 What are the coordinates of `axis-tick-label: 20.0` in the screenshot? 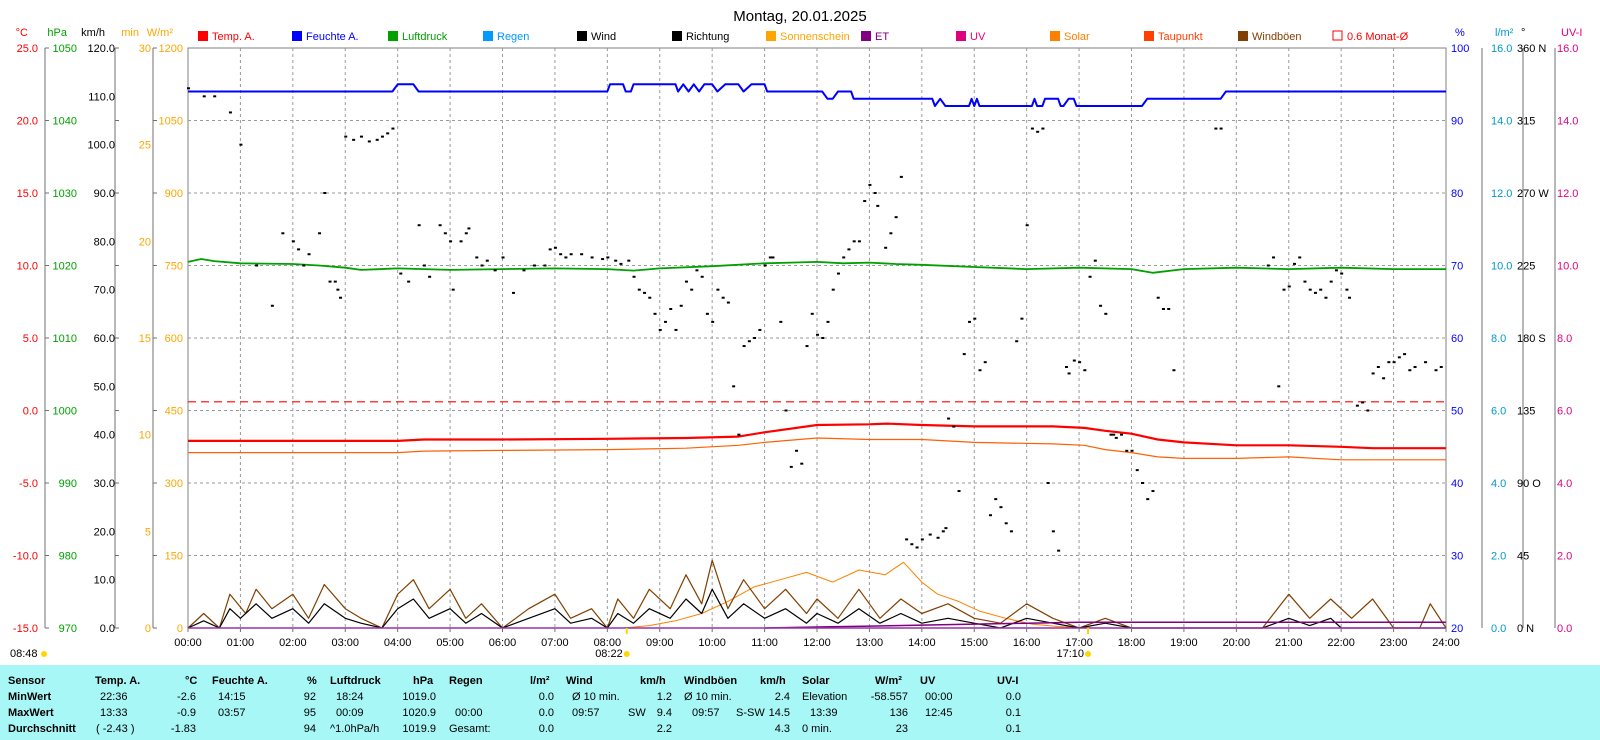 It's located at (104, 532).